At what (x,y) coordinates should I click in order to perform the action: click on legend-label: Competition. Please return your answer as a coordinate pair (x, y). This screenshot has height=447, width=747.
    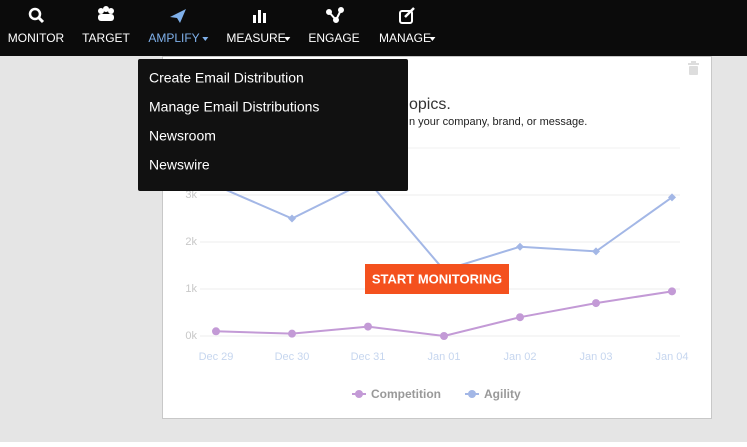
    Looking at the image, I should click on (406, 394).